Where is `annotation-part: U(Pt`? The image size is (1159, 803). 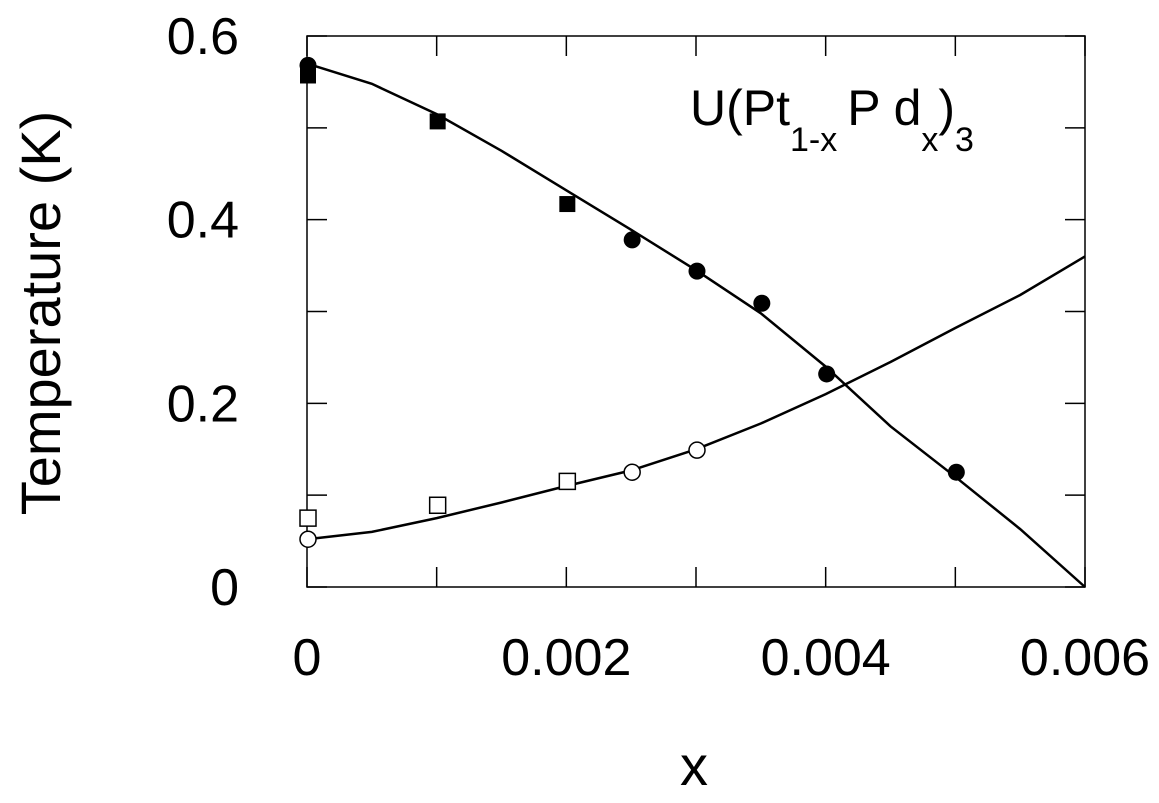
annotation-part: U(Pt is located at coordinates (740, 108).